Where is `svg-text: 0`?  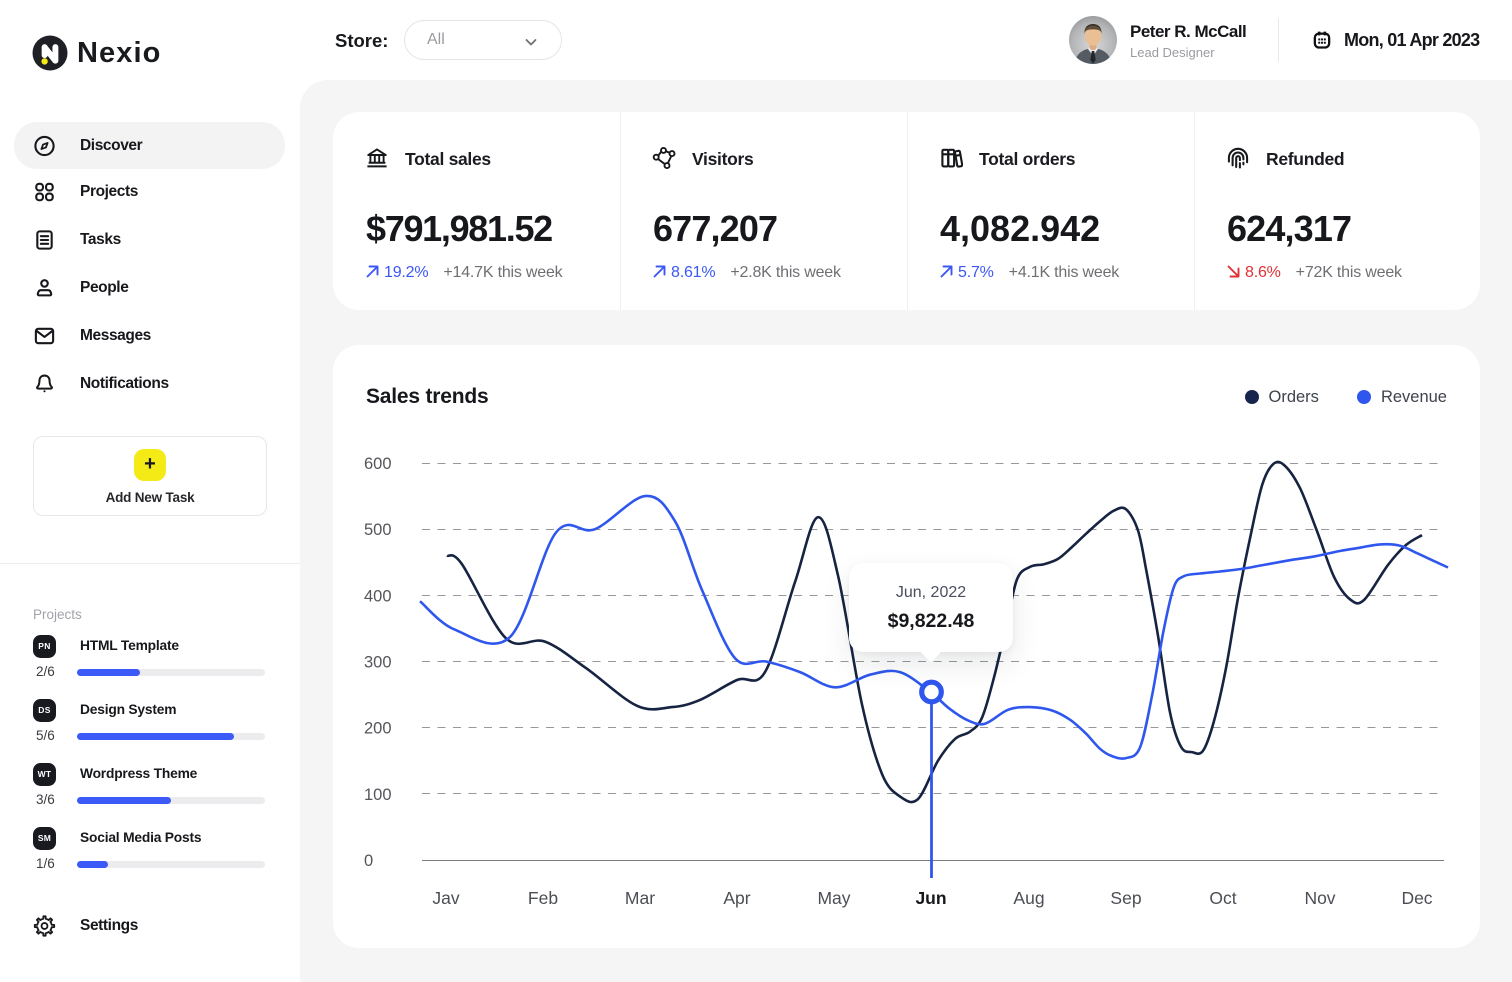
svg-text: 0 is located at coordinates (368, 861).